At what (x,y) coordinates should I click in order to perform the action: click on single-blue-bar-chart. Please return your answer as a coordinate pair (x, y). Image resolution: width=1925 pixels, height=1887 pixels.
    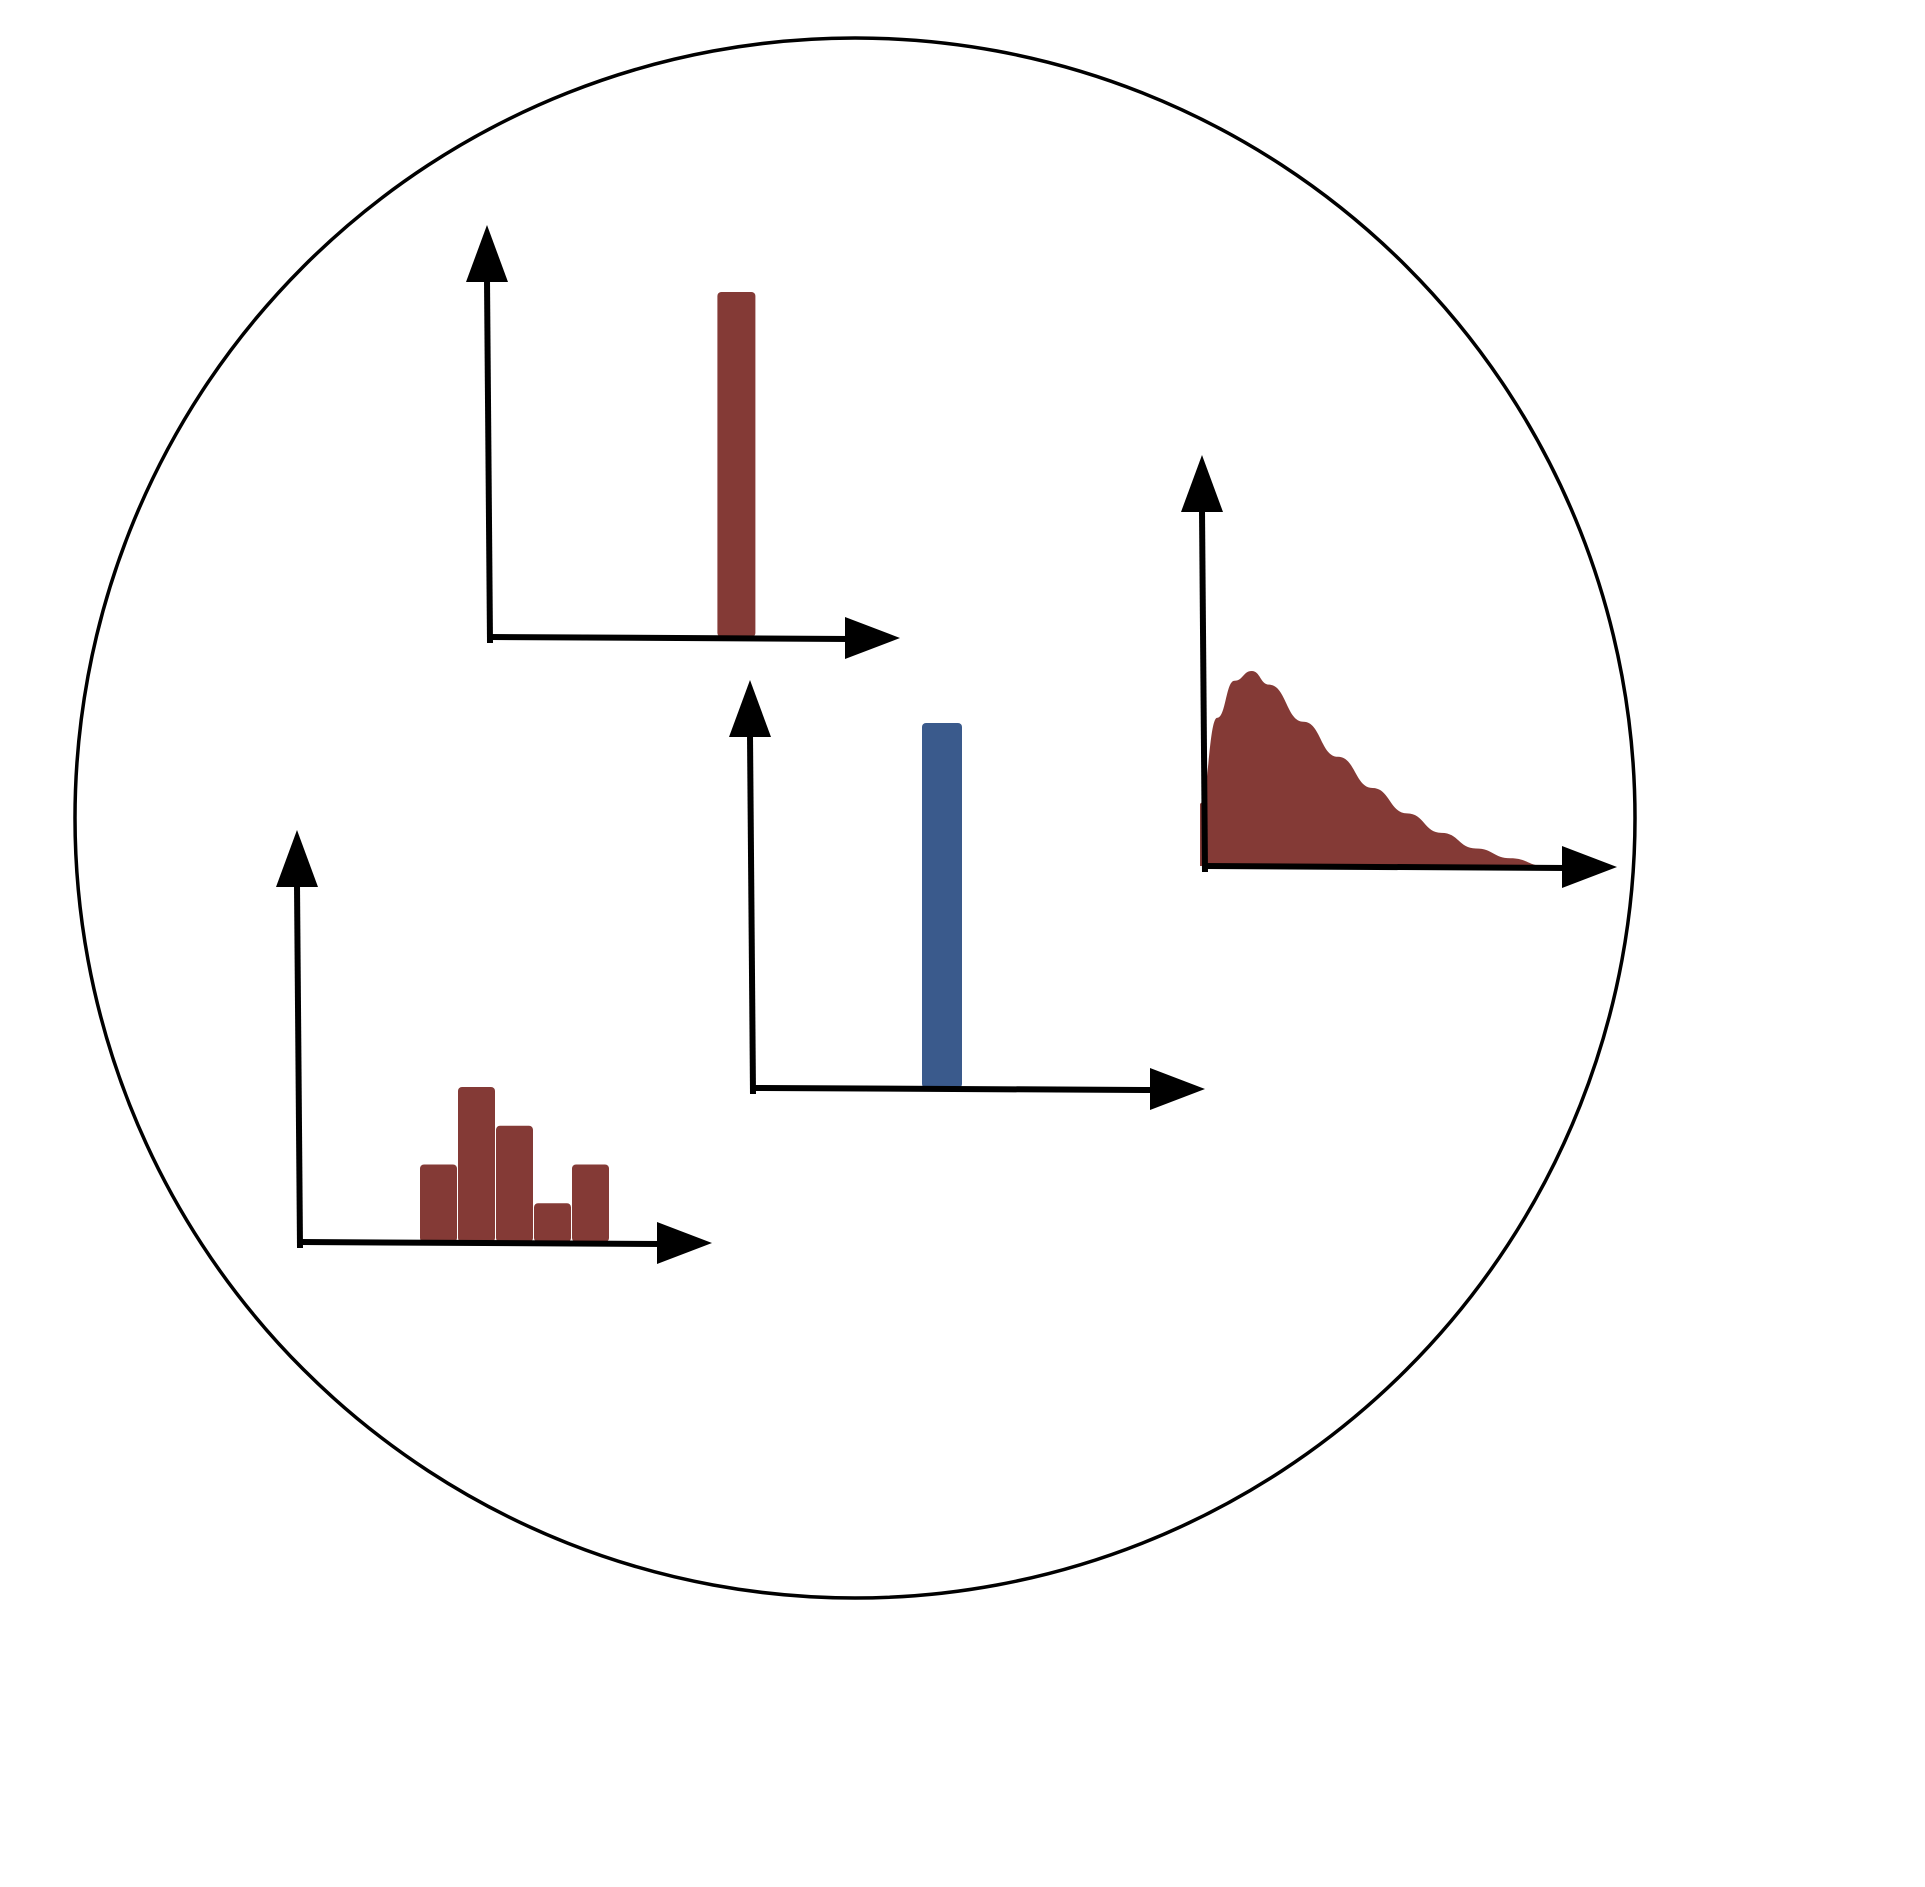
    Looking at the image, I should click on (967, 895).